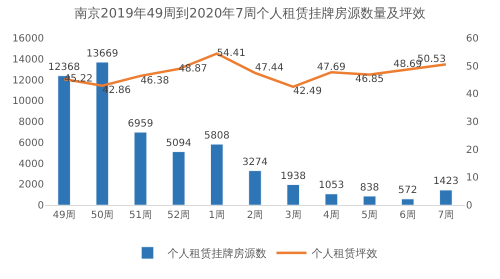 Image resolution: width=500 pixels, height=279 pixels. What do you see at coordinates (469, 206) in the screenshot?
I see `y2-tick-label: 0` at bounding box center [469, 206].